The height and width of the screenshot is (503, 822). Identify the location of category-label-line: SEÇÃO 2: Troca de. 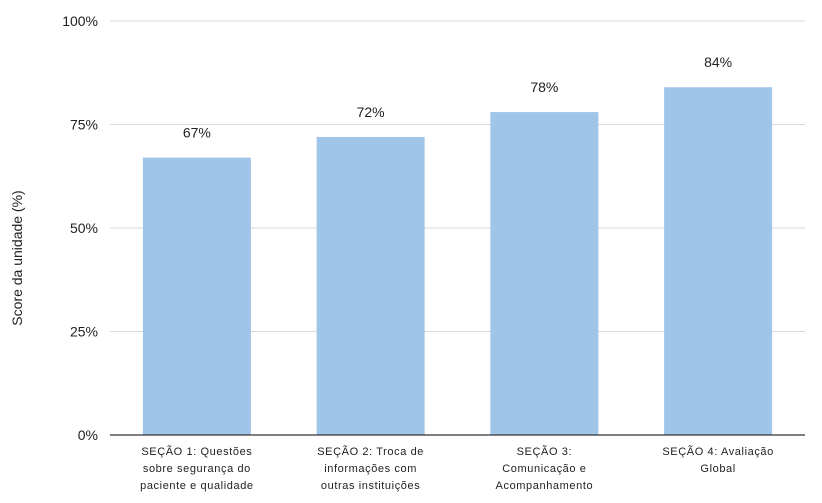
(370, 451).